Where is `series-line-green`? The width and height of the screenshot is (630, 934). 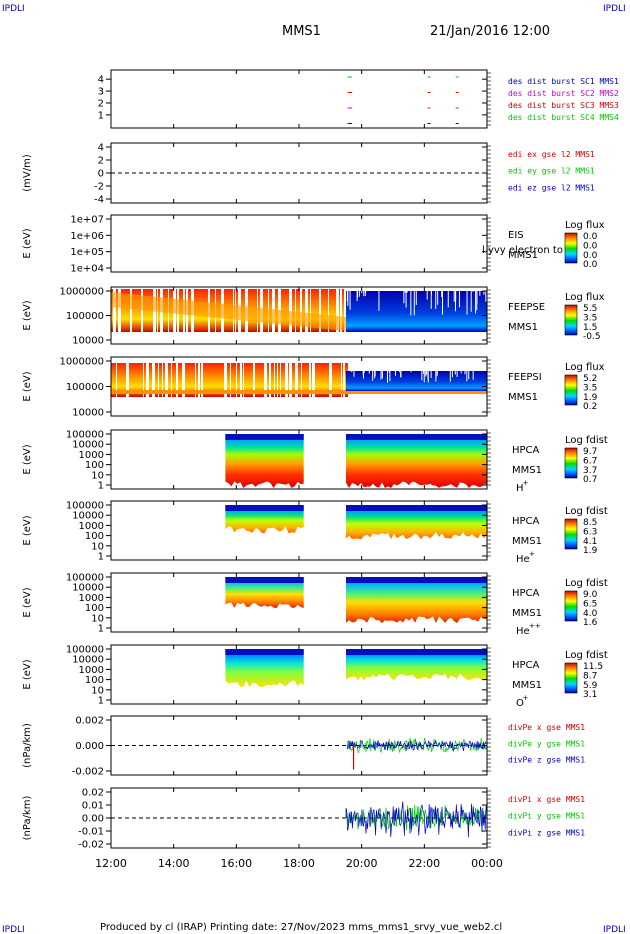
series-line-green is located at coordinates (416, 818).